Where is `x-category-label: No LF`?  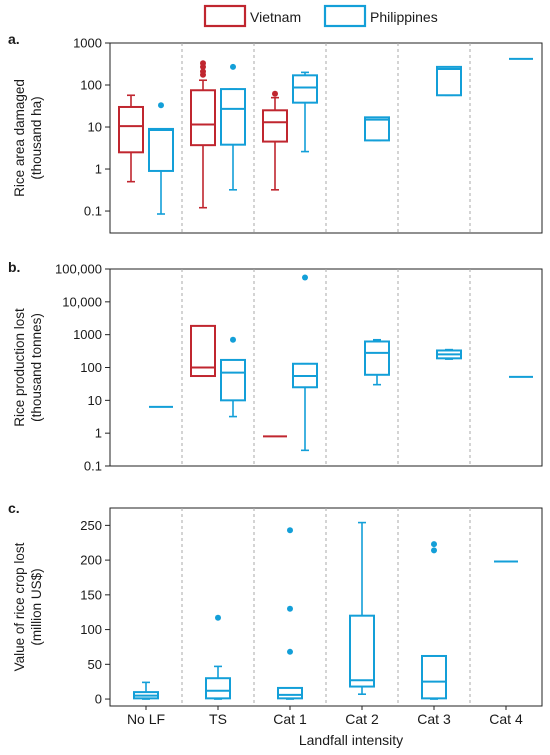
x-category-label: No LF is located at coordinates (146, 719).